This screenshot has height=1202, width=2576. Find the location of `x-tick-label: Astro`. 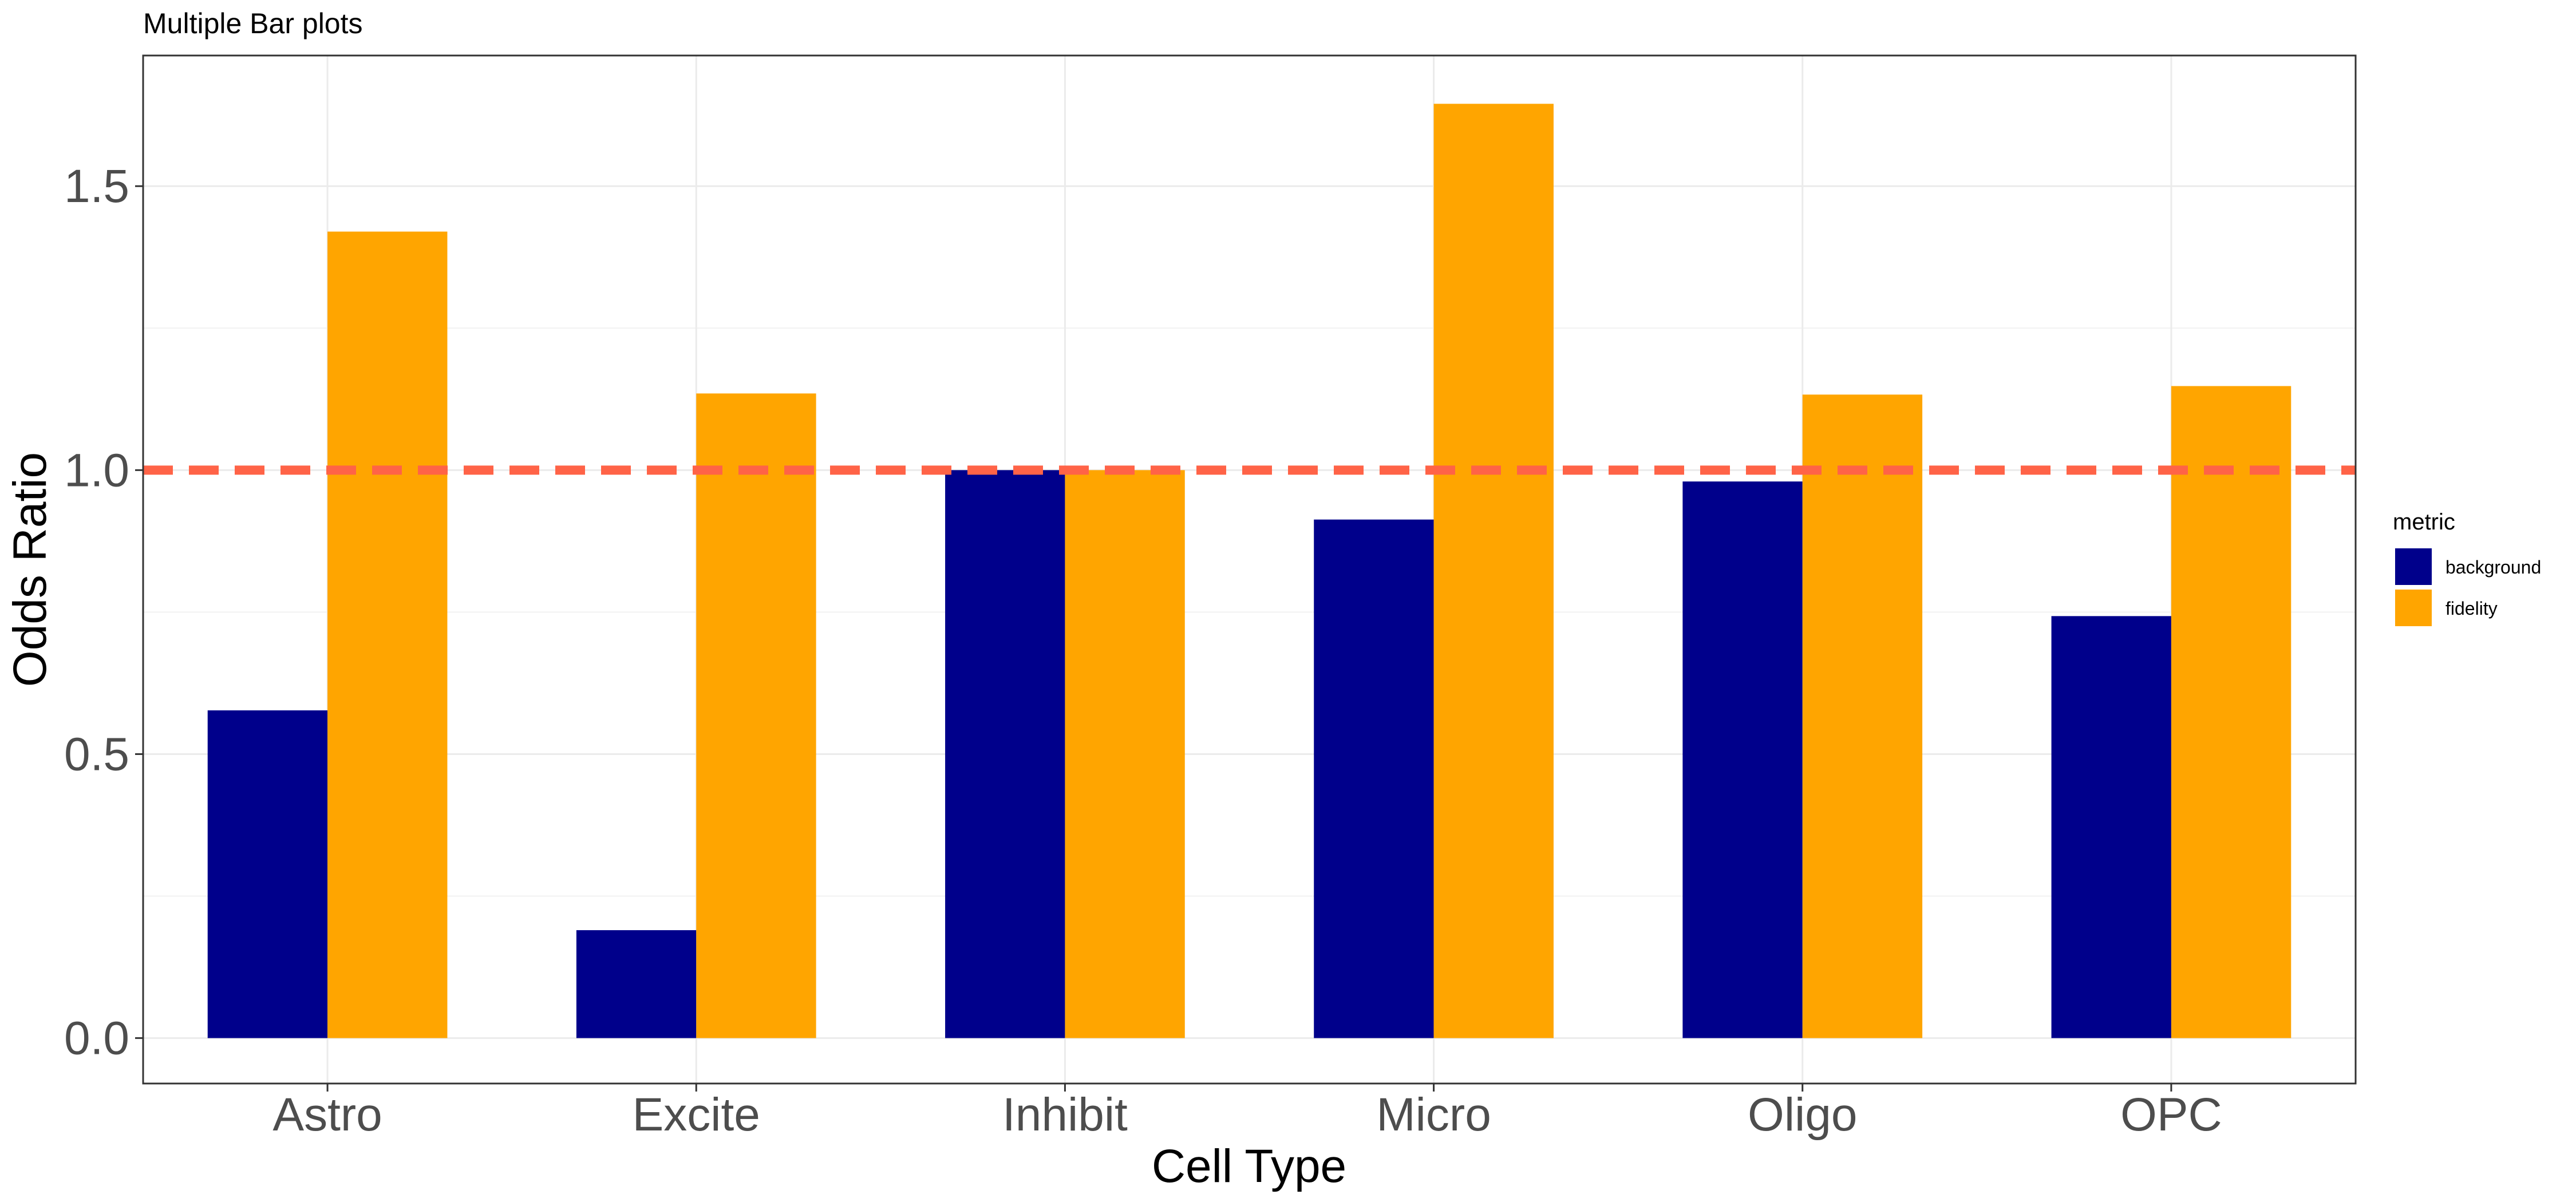

x-tick-label: Astro is located at coordinates (327, 1115).